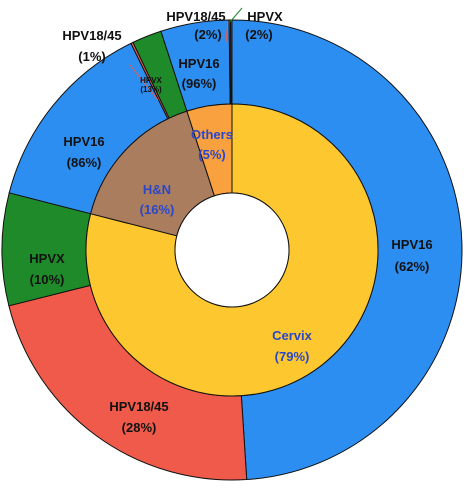 This screenshot has height=495, width=467. What do you see at coordinates (157, 209) in the screenshot?
I see `inner-pct-hn: (16%)` at bounding box center [157, 209].